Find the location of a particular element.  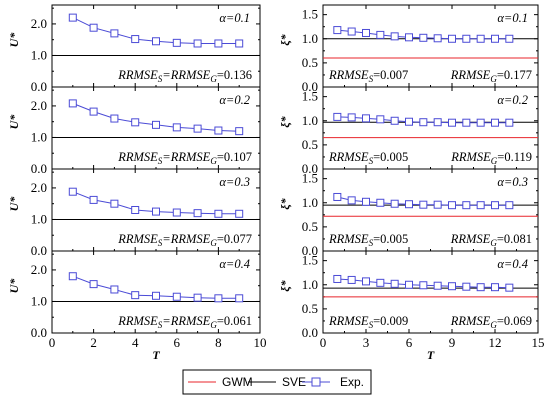

rrmse-value: =0.136 is located at coordinates (234, 75).